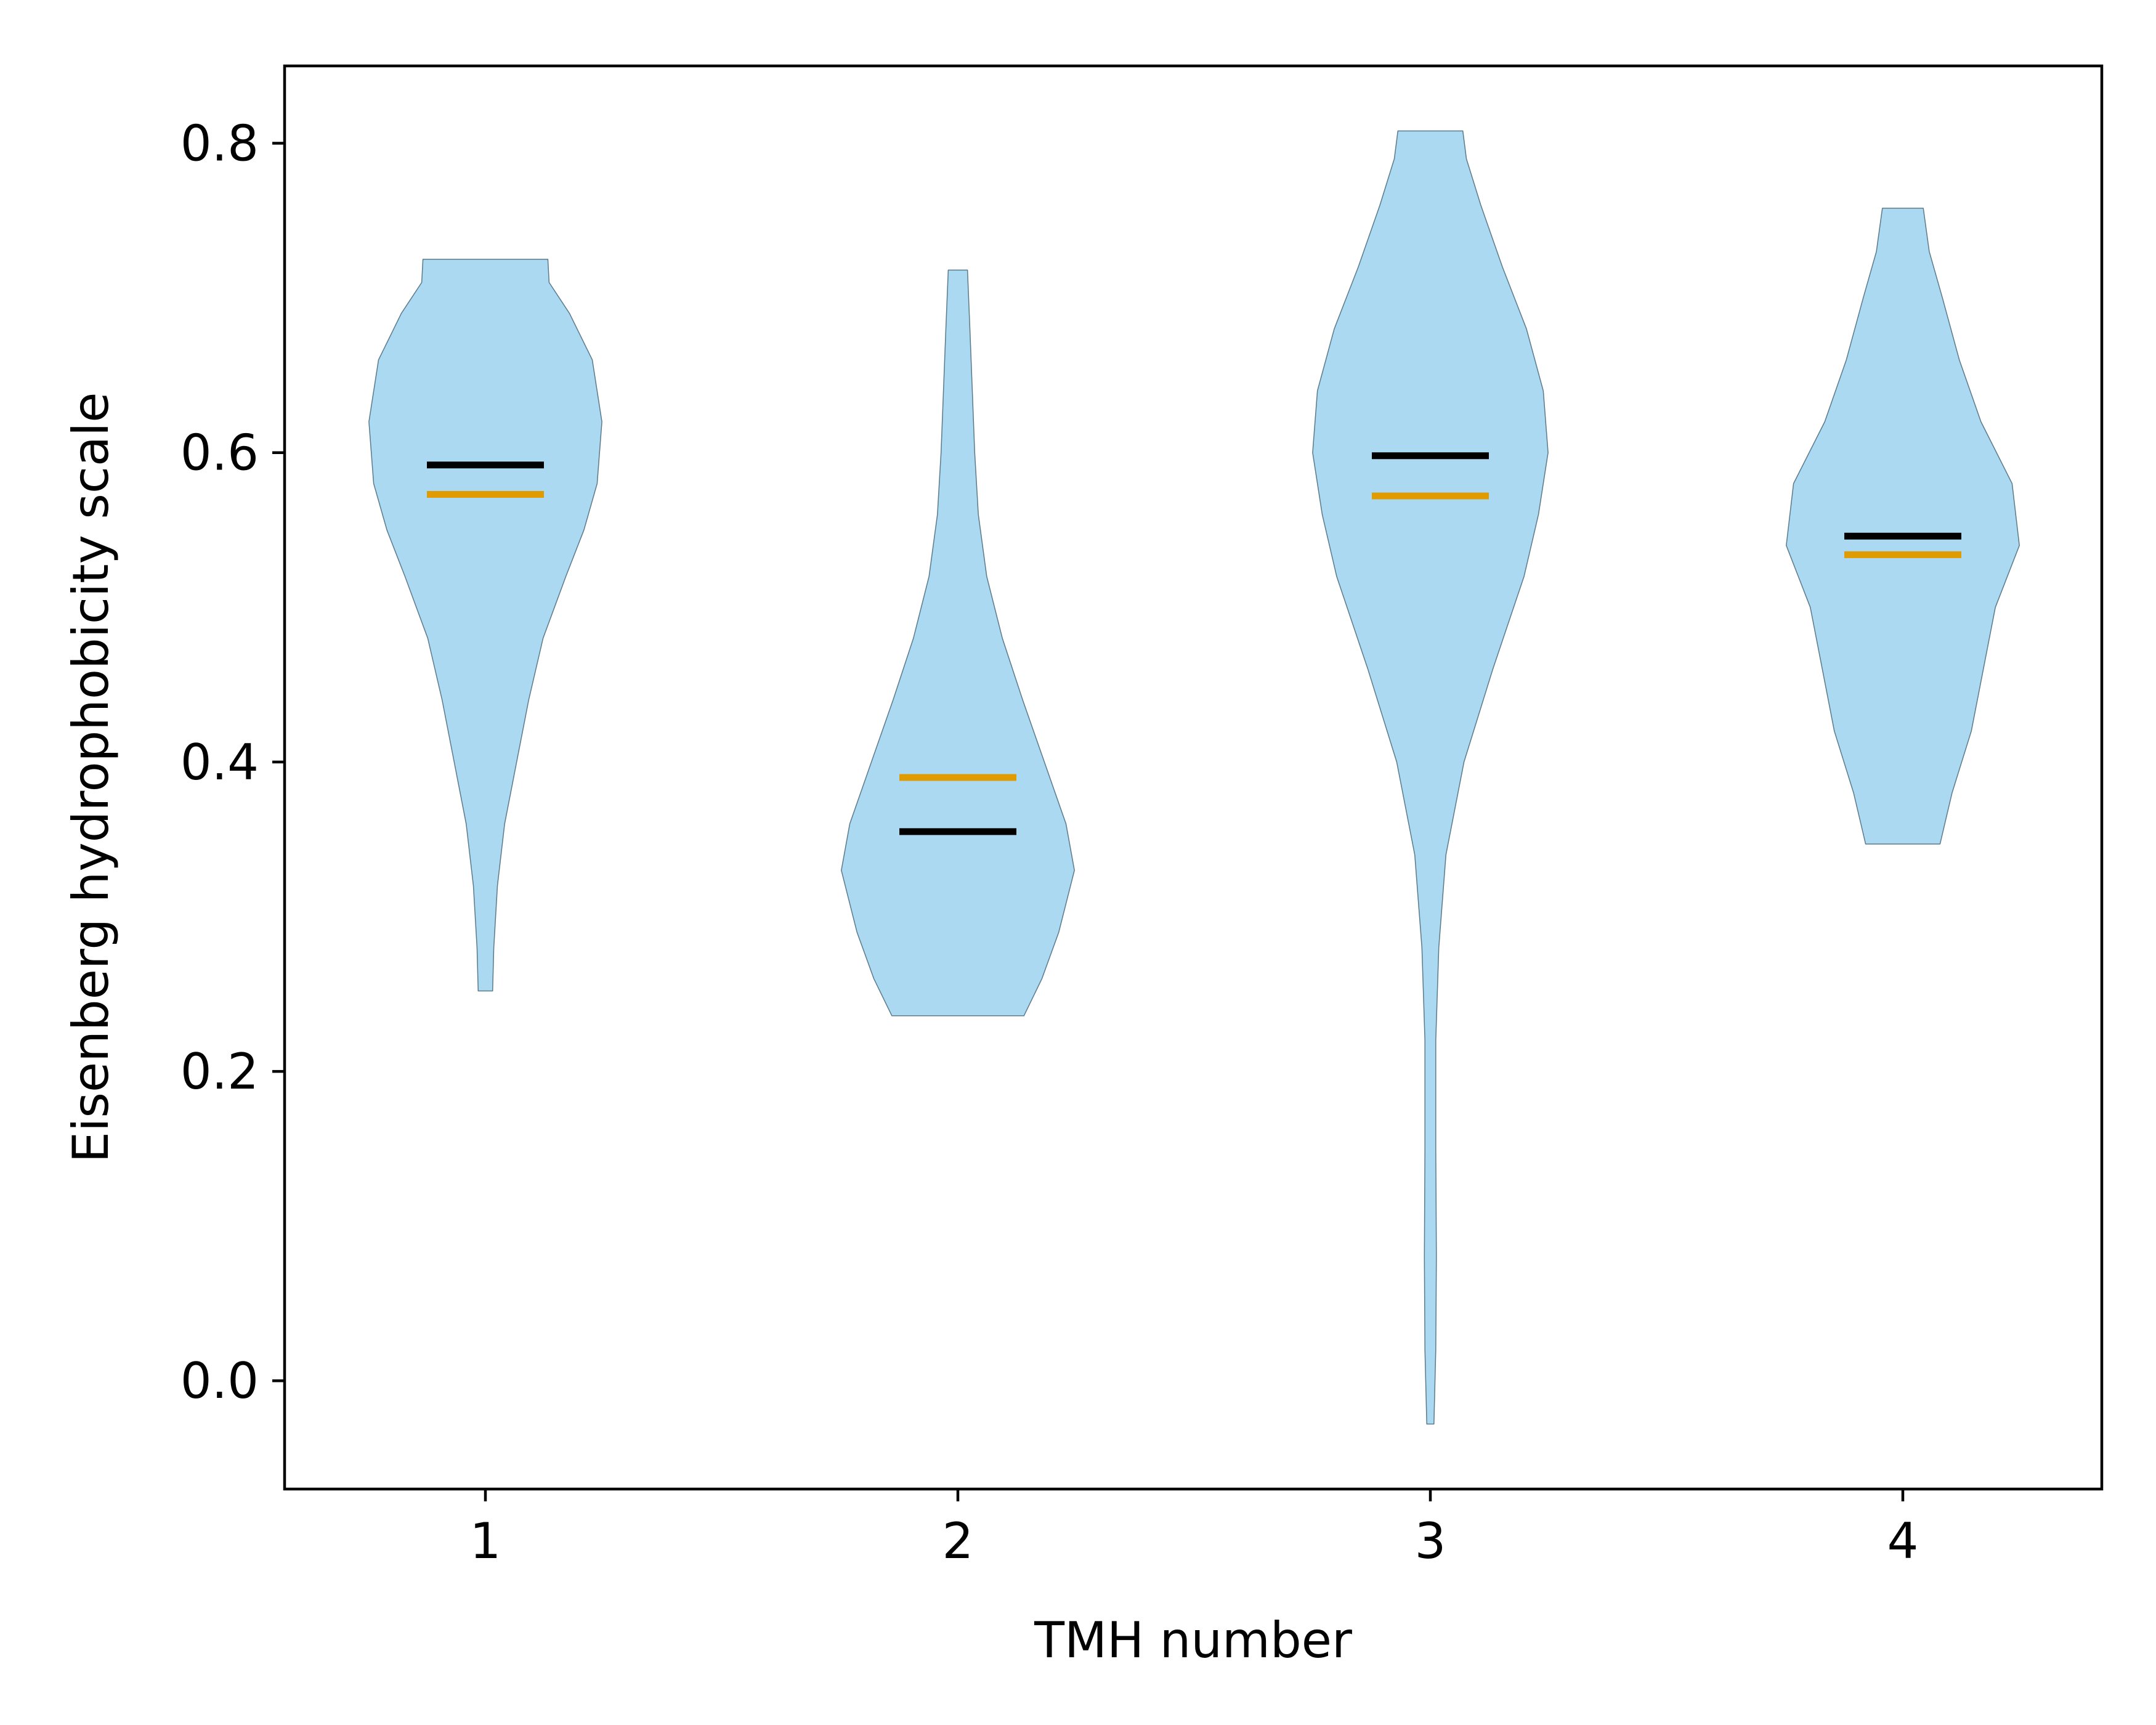  What do you see at coordinates (958, 1541) in the screenshot?
I see `x-tick-label: 2` at bounding box center [958, 1541].